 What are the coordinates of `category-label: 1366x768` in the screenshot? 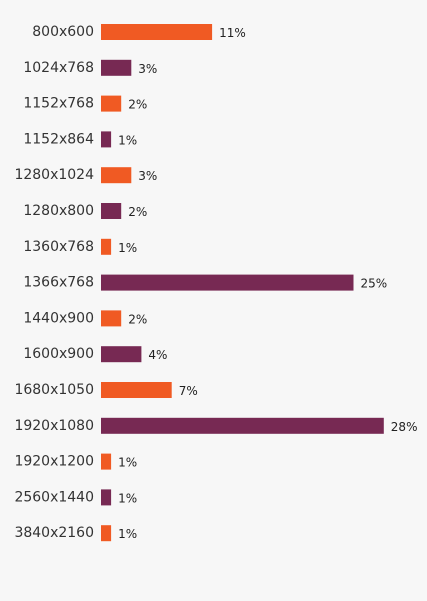 It's located at (58, 283).